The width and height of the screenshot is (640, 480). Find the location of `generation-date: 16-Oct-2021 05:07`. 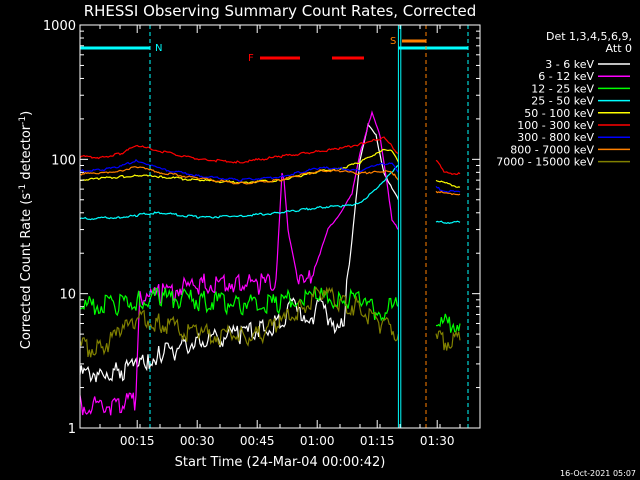

generation-date: 16-Oct-2021 05:07 is located at coordinates (598, 473).